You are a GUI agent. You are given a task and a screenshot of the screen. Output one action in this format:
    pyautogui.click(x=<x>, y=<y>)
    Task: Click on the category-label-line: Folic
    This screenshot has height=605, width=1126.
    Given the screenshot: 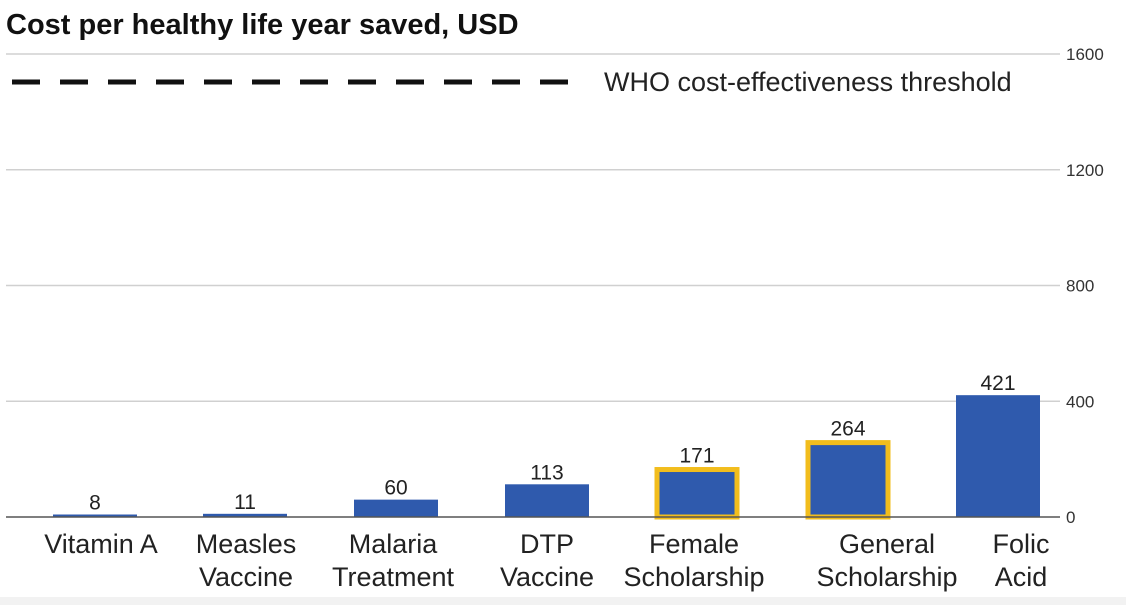 What is the action you would take?
    pyautogui.click(x=1020, y=544)
    